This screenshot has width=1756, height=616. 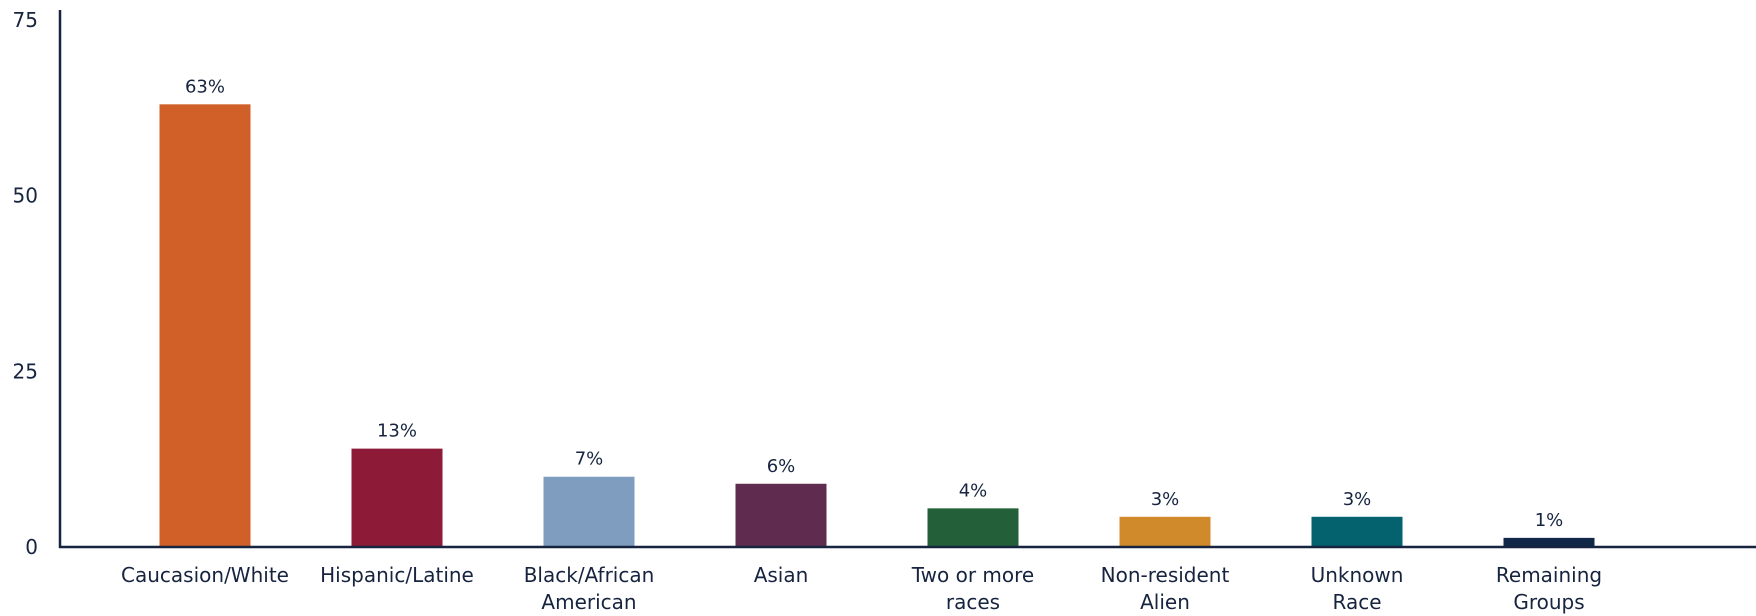 I want to click on data-label: 1%, so click(x=1549, y=520).